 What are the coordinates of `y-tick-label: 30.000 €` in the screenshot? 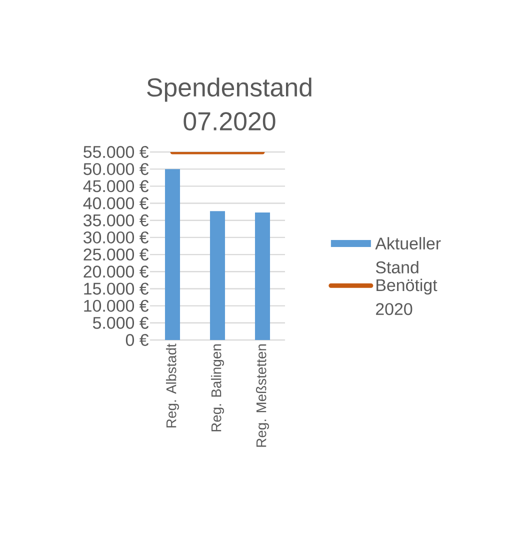 It's located at (116, 237).